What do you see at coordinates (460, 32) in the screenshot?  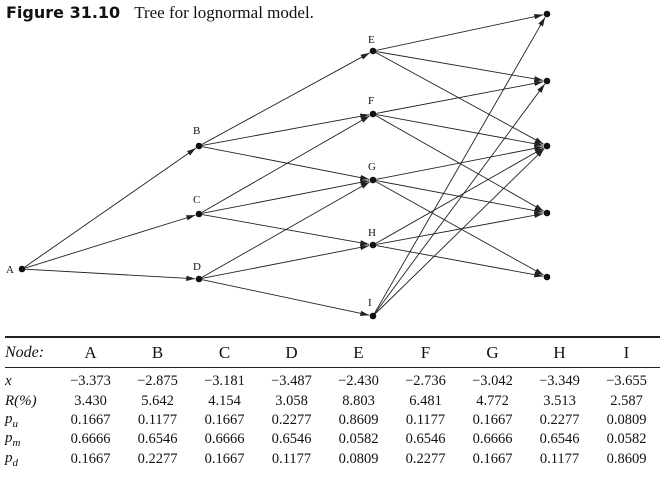 I see `tree-edge-e-t1` at bounding box center [460, 32].